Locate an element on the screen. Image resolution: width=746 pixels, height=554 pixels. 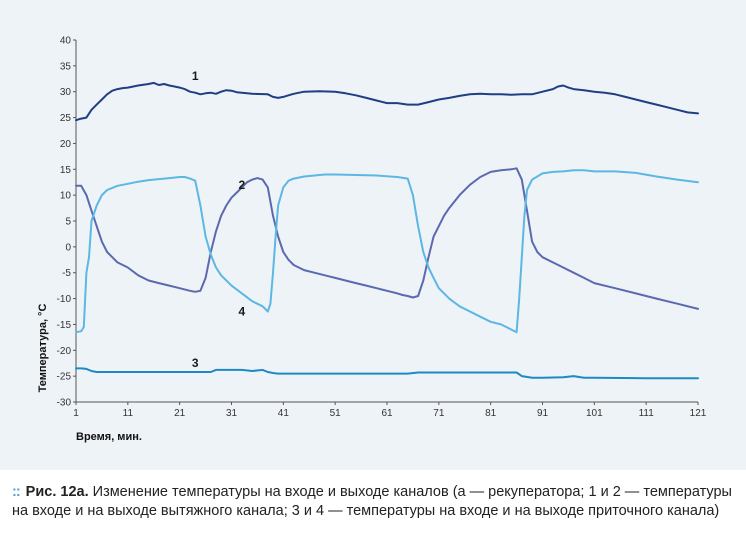
series-labels: 1 2 3 4 is located at coordinates (219, 219).